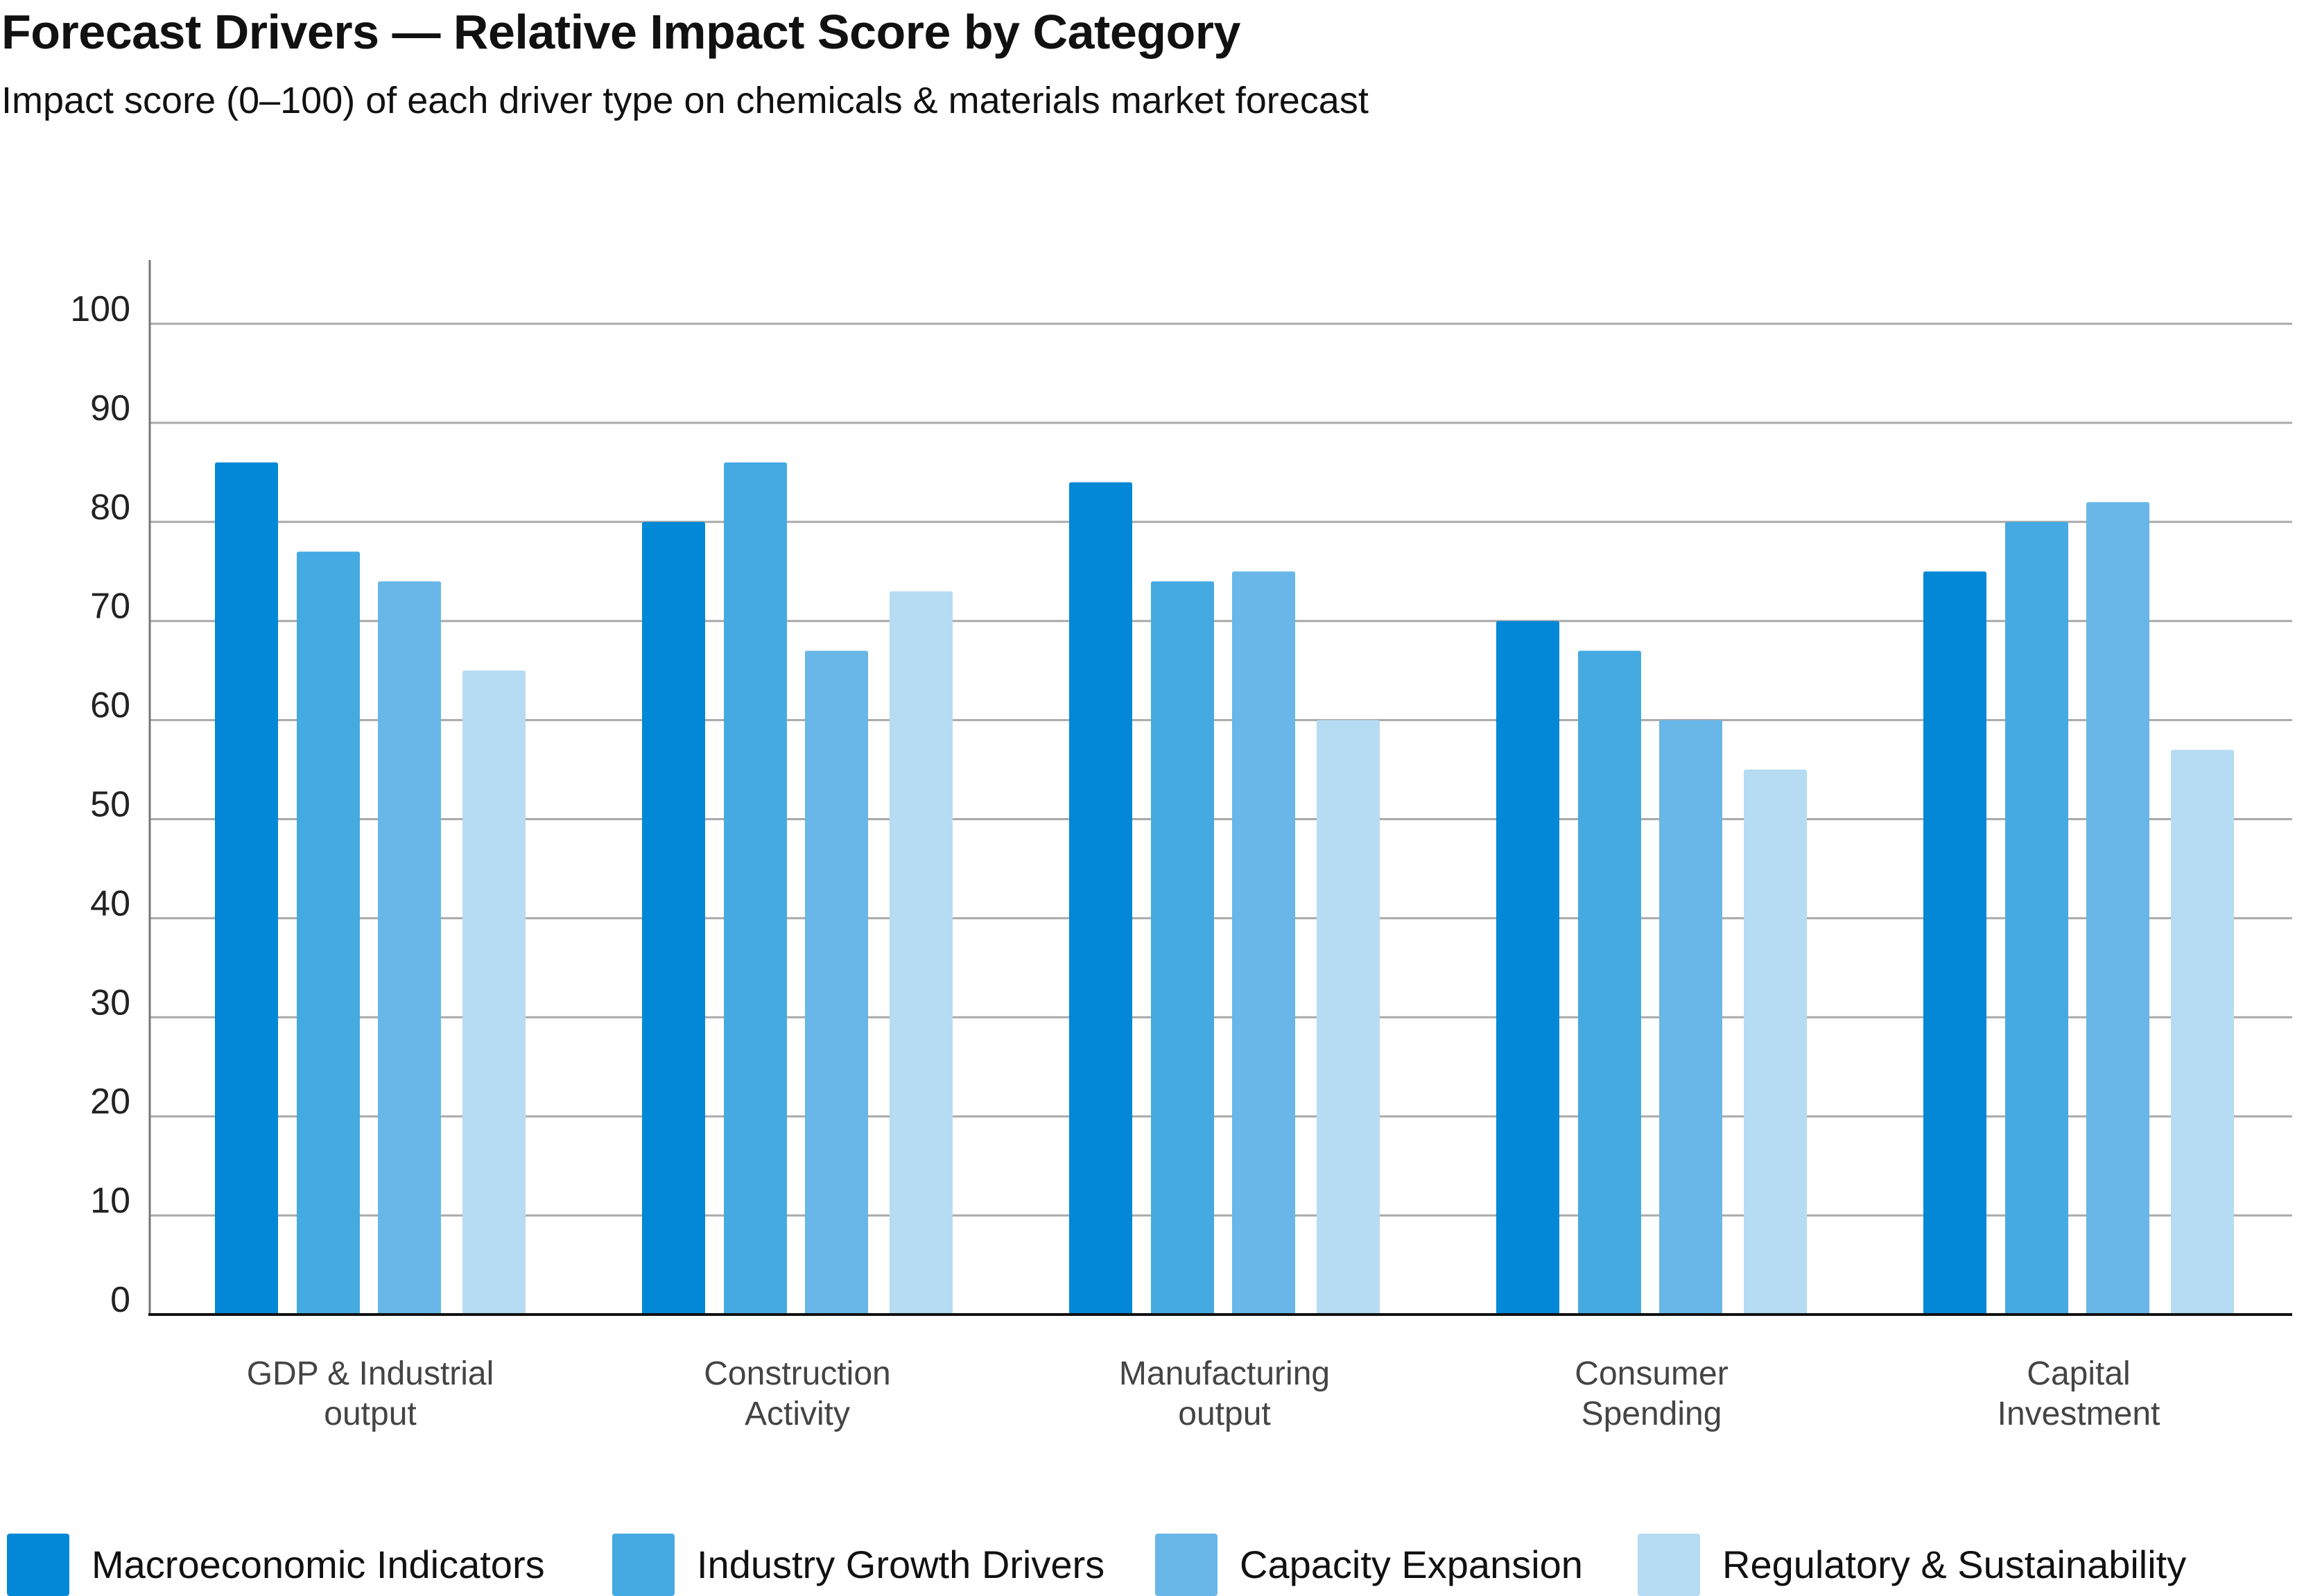 The height and width of the screenshot is (1596, 2313). What do you see at coordinates (110, 408) in the screenshot?
I see `y-tick-label: 90` at bounding box center [110, 408].